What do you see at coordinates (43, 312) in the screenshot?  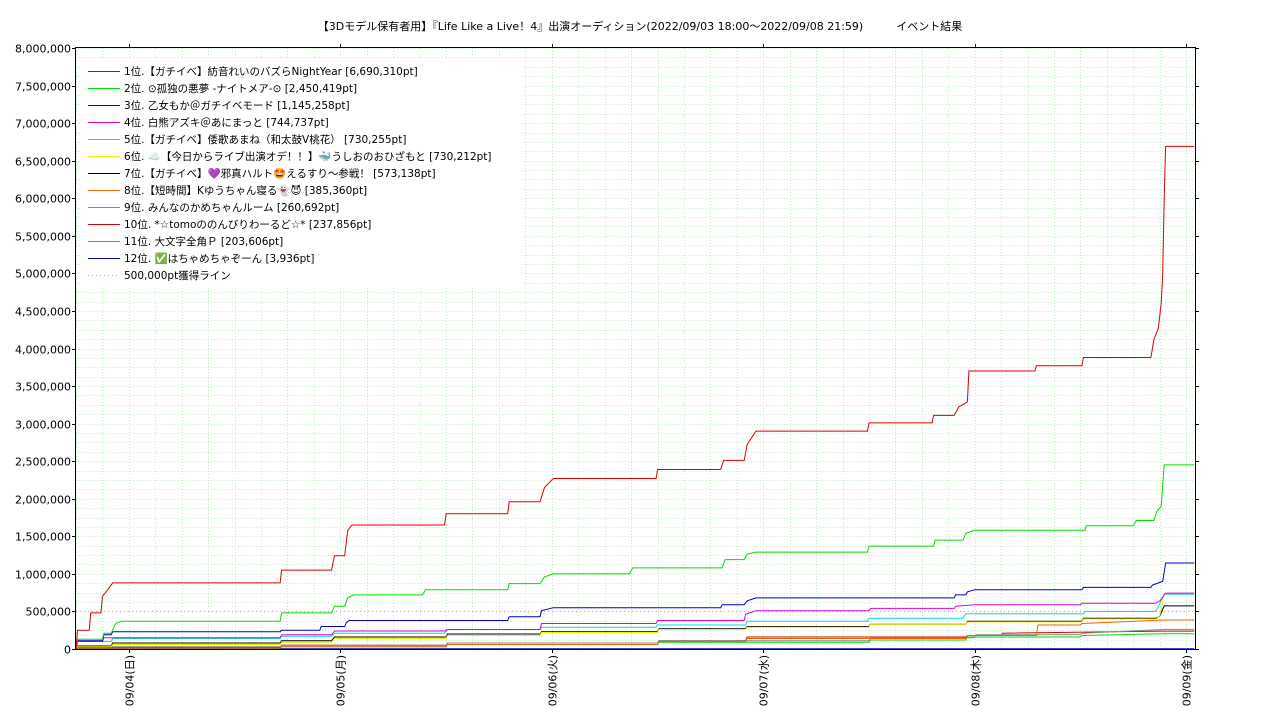 I see `y-tick-label: 4,500,000` at bounding box center [43, 312].